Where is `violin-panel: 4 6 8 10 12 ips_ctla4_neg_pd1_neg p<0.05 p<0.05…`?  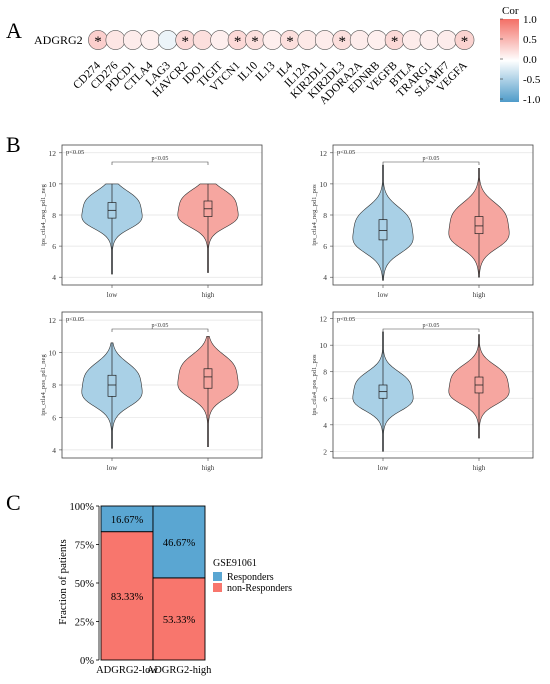 violin-panel: 4 6 8 10 12 ips_ctla4_neg_pd1_neg p<0.05 p<0.05… is located at coordinates (151, 221).